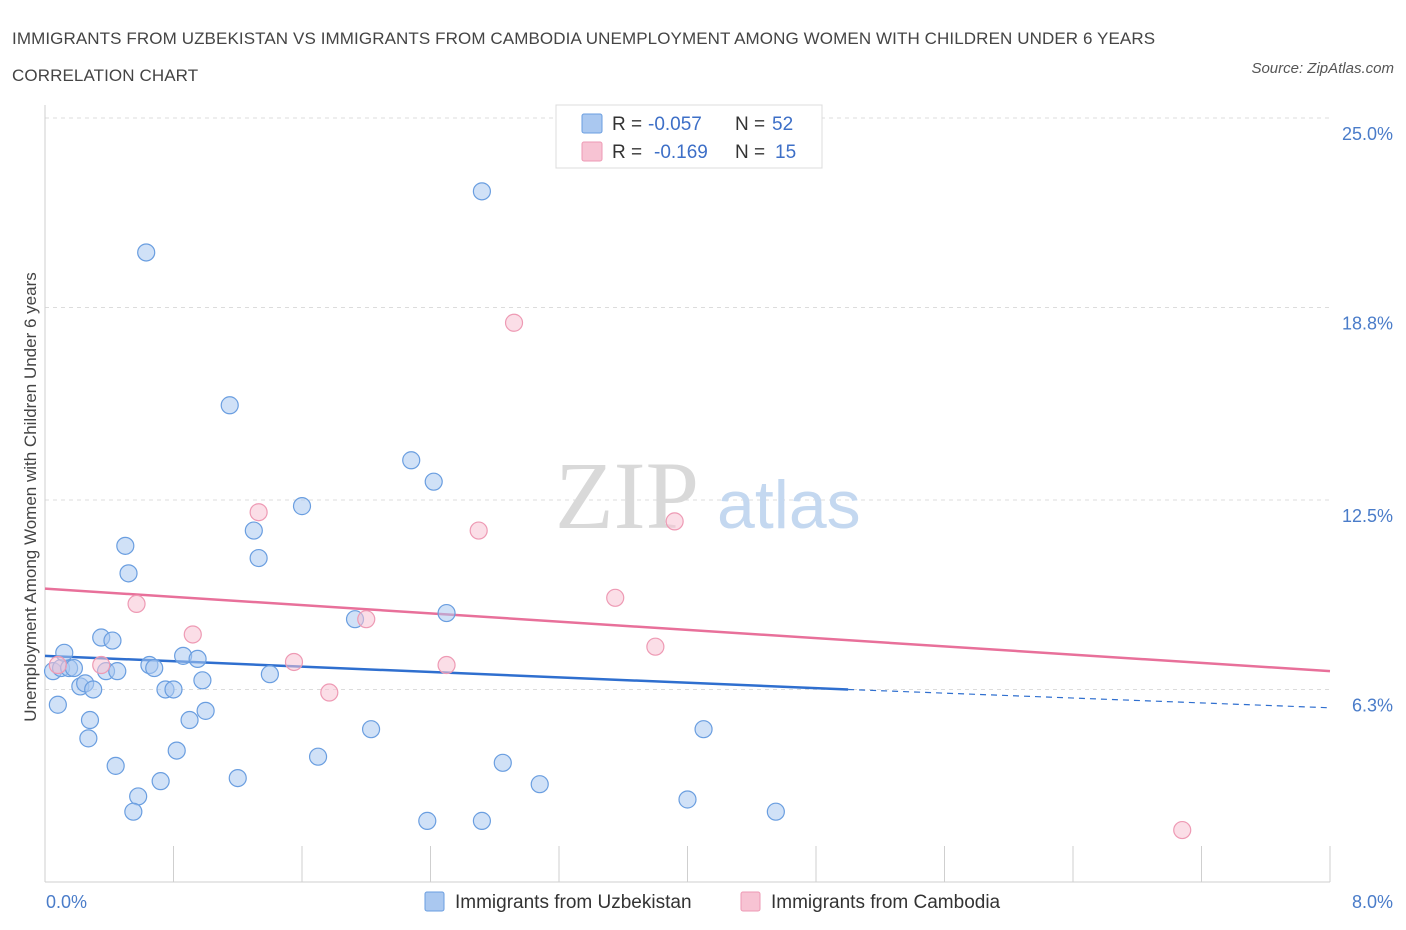 The image size is (1406, 930). What do you see at coordinates (592, 151) in the screenshot?
I see `legend-swatch-cambodia` at bounding box center [592, 151].